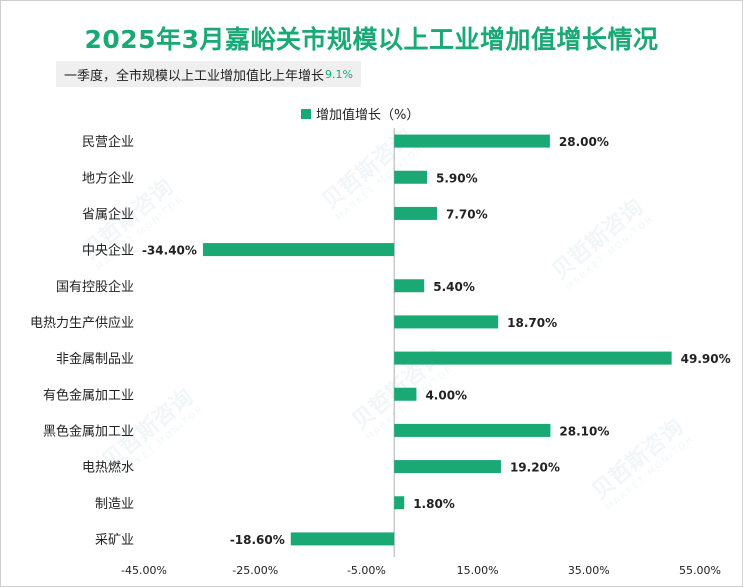 The height and width of the screenshot is (587, 743). Describe the element at coordinates (144, 570) in the screenshot. I see `x-tick-label: -45.00%` at that location.